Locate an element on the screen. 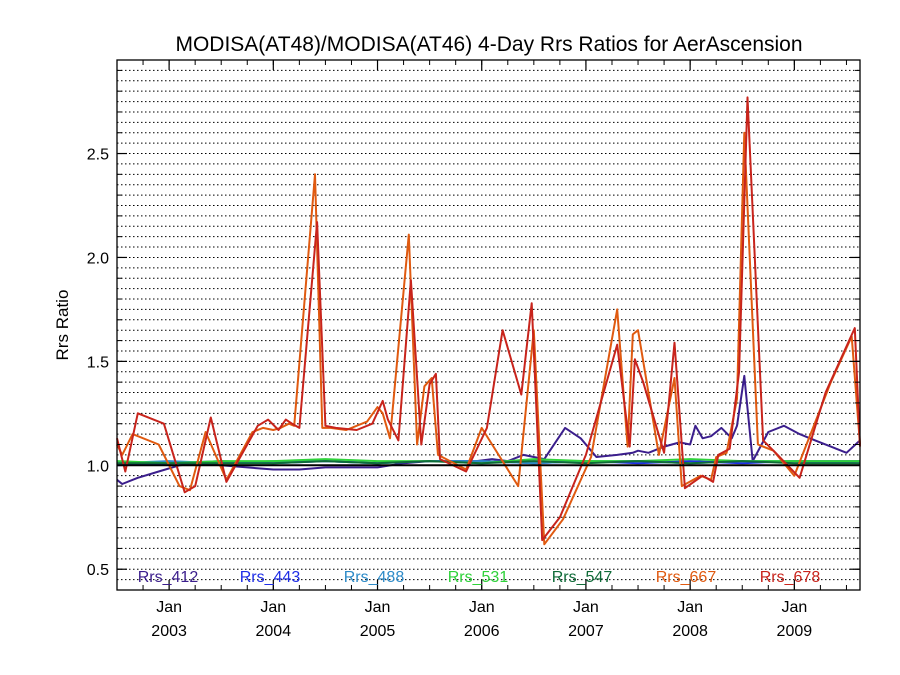  x-tick-label-year: 2005 is located at coordinates (378, 631).